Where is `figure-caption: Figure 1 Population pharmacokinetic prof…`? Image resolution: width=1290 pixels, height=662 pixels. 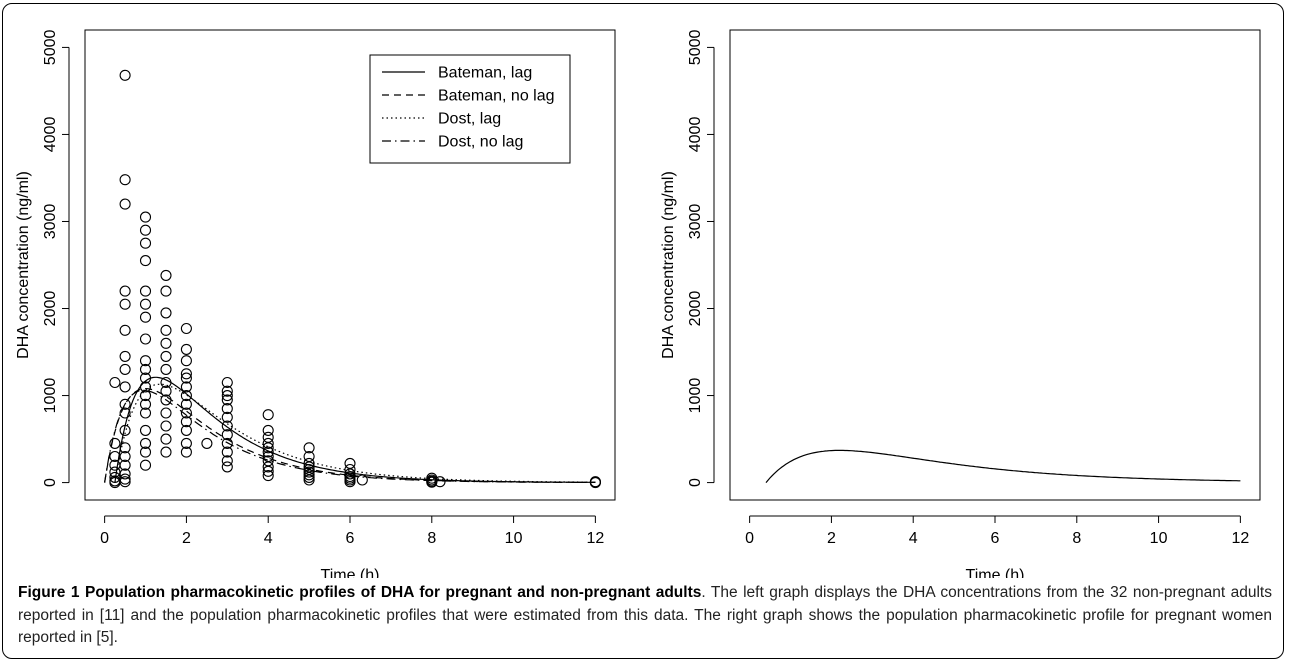 figure-caption: Figure 1 Population pharmacokinetic prof… is located at coordinates (645, 616).